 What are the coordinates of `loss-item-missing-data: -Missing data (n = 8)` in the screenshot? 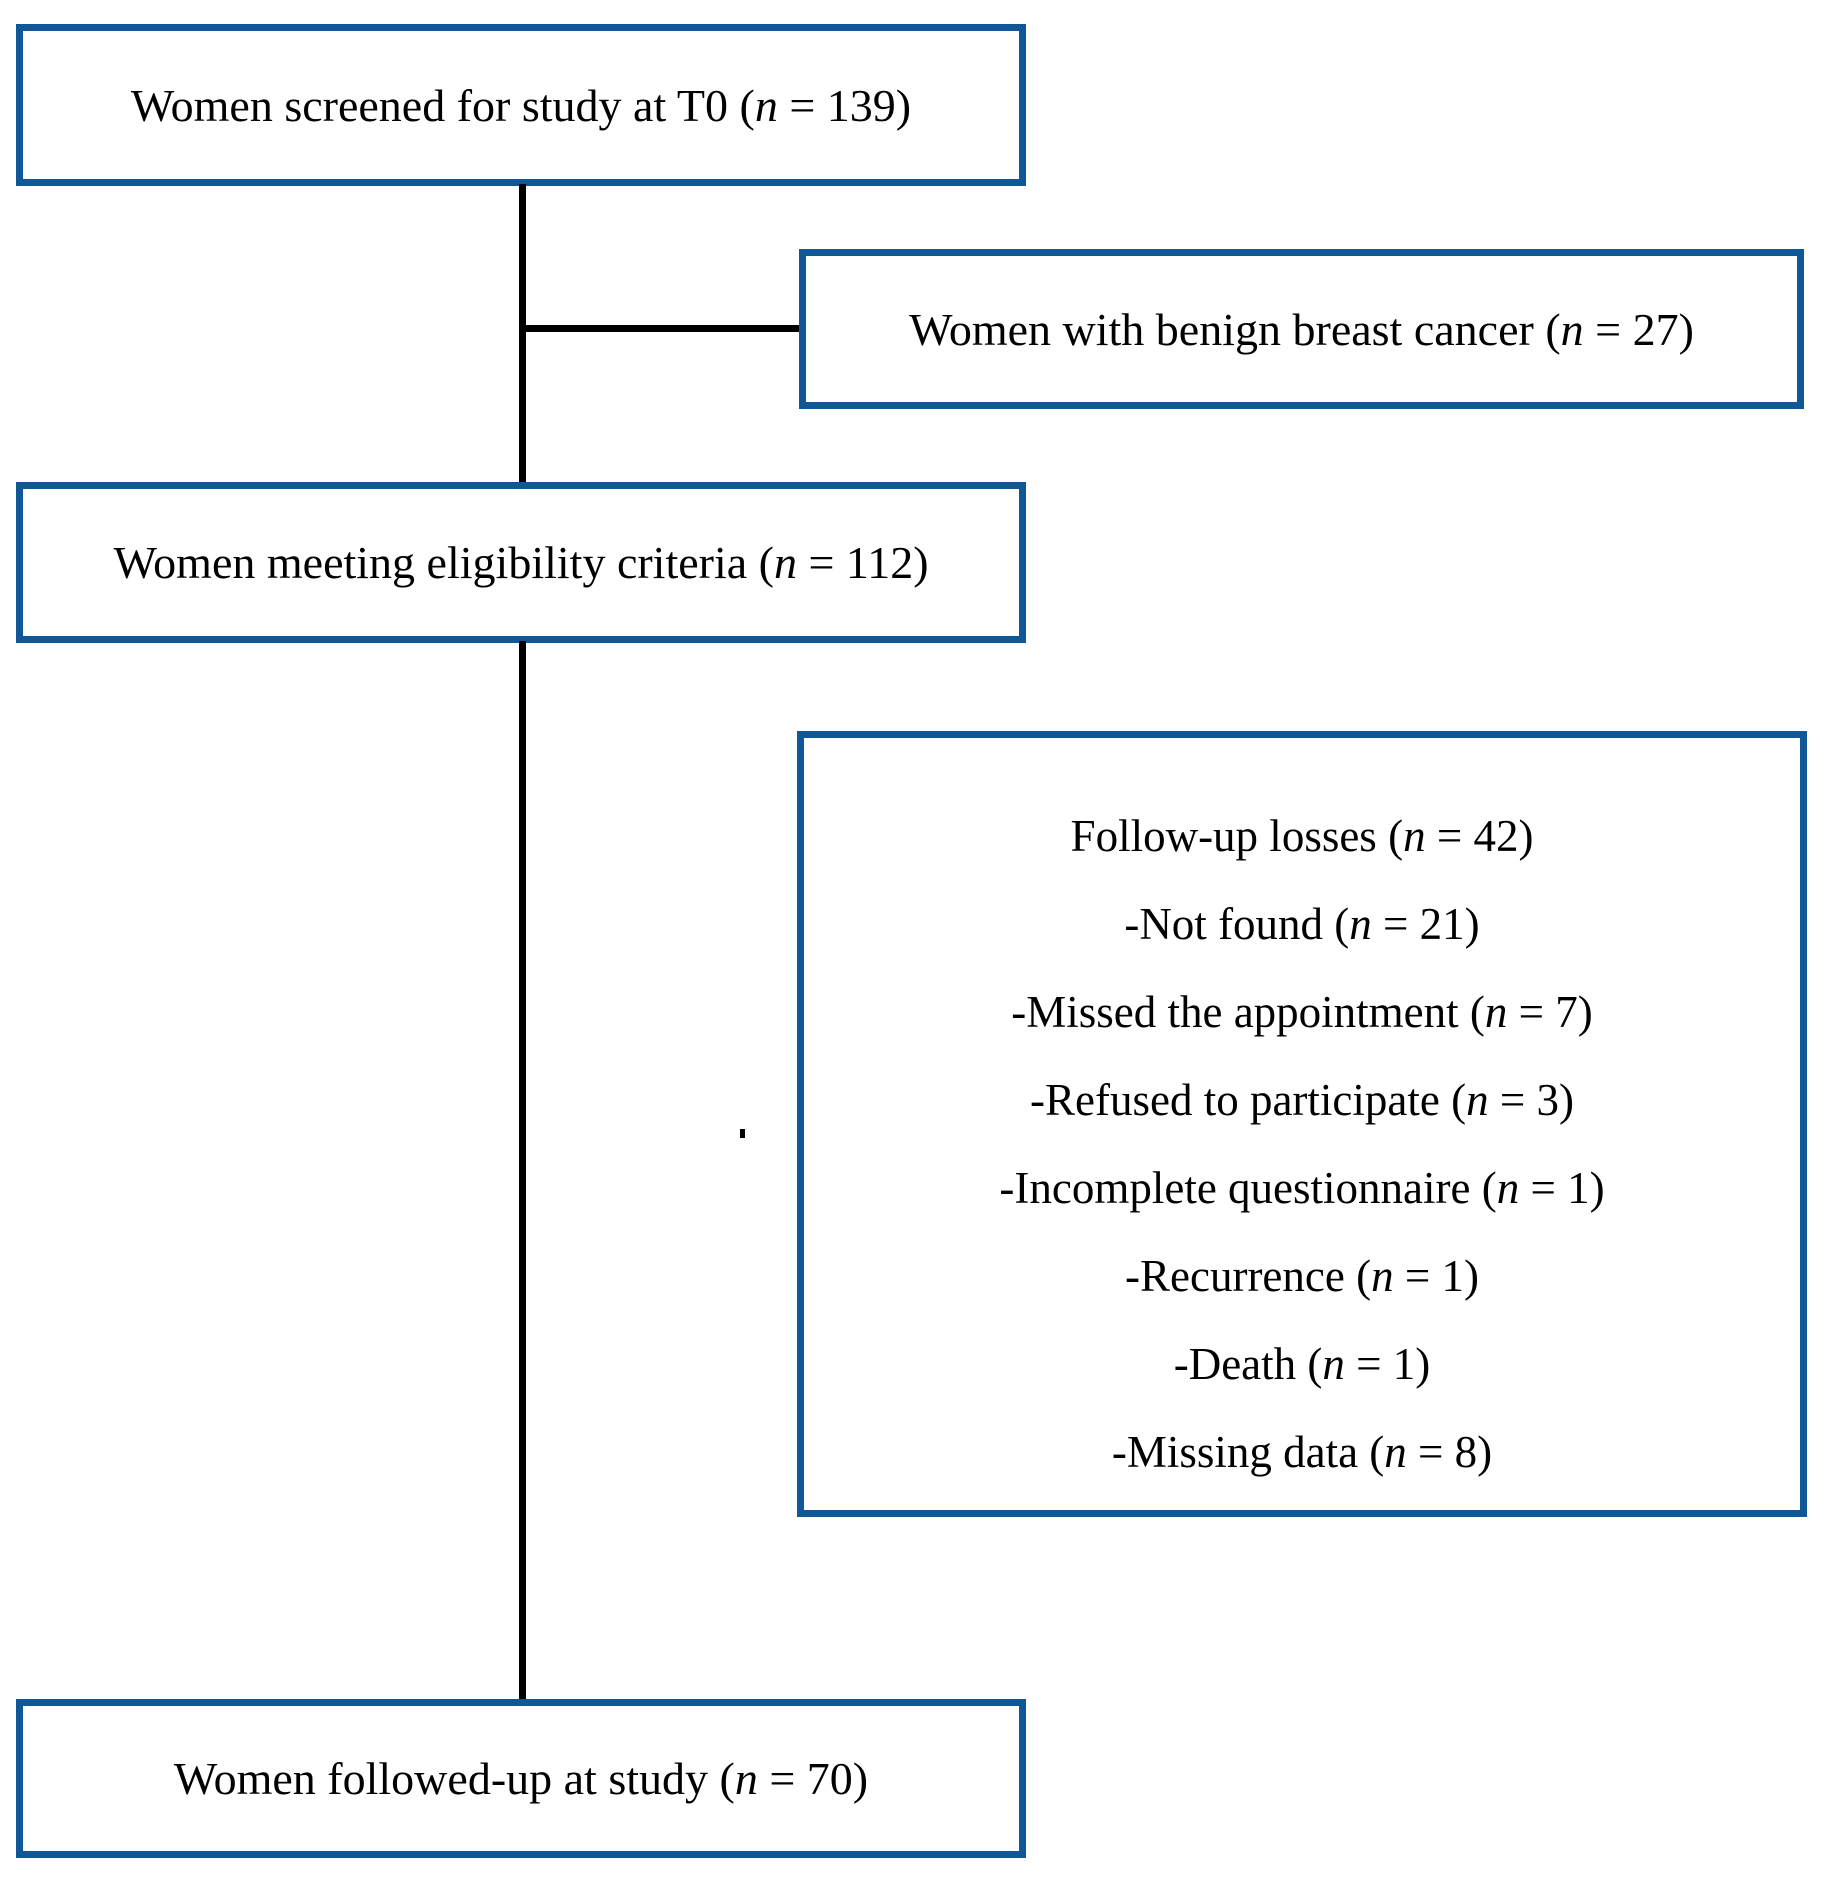 It's located at (1302, 1452).